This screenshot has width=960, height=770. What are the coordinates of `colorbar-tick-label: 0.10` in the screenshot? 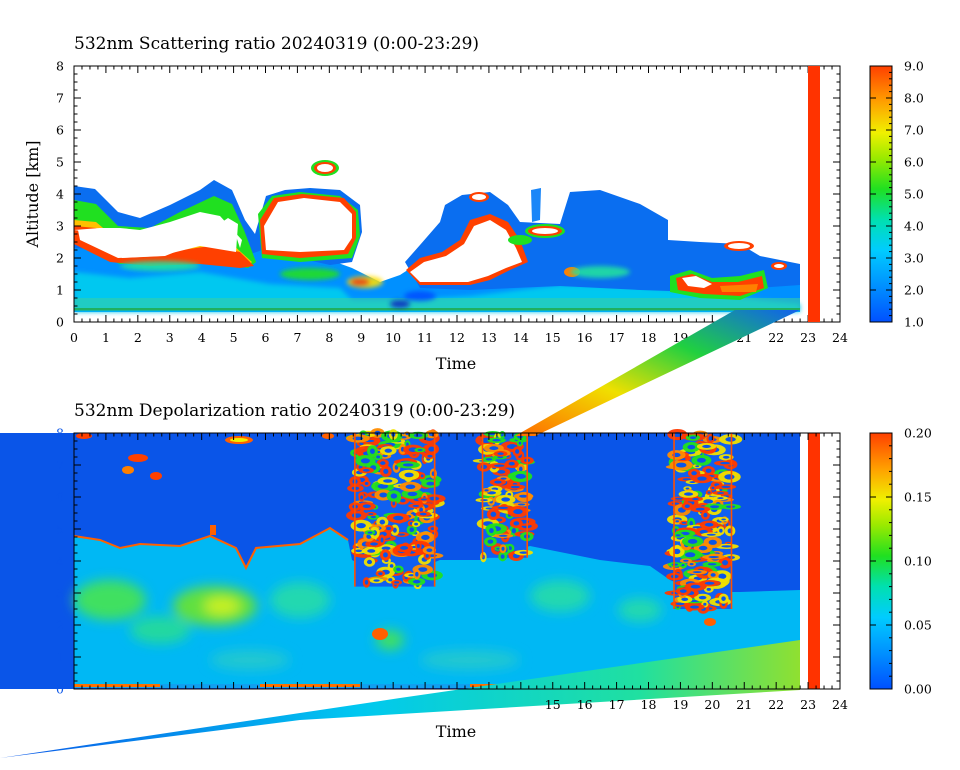 It's located at (918, 561).